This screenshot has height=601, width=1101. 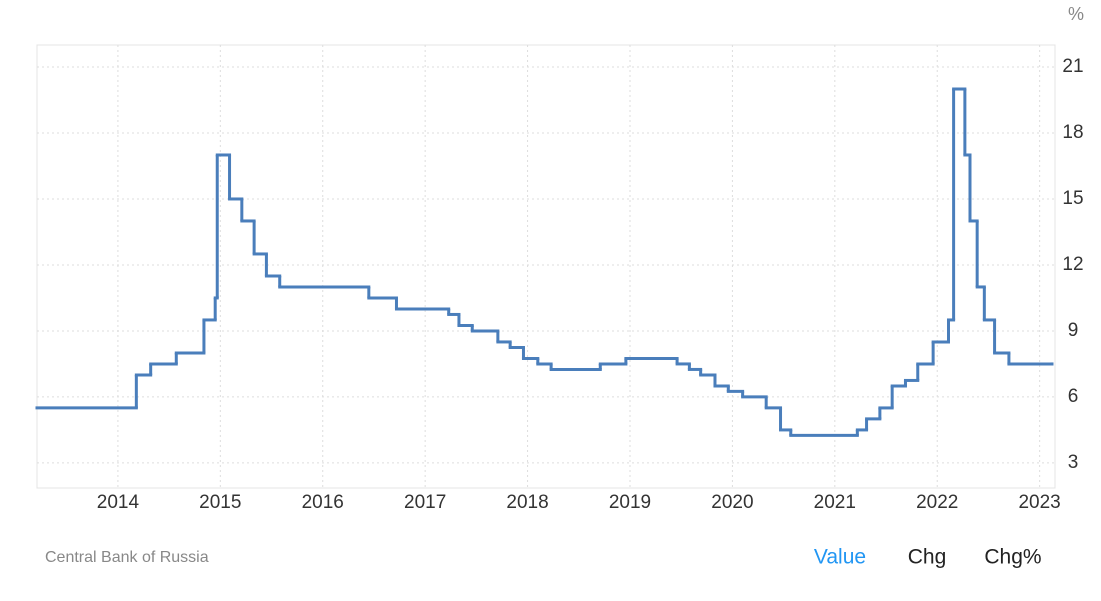 I want to click on y-tick-label: 3, so click(x=1073, y=462).